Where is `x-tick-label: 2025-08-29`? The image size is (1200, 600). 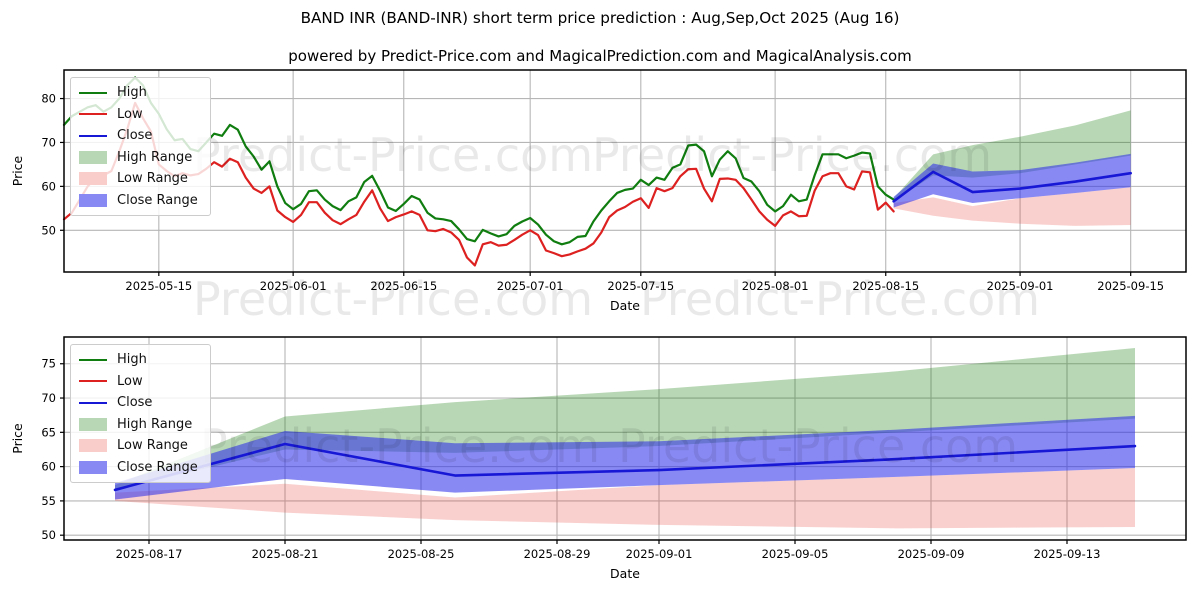
x-tick-label: 2025-08-29 is located at coordinates (557, 554).